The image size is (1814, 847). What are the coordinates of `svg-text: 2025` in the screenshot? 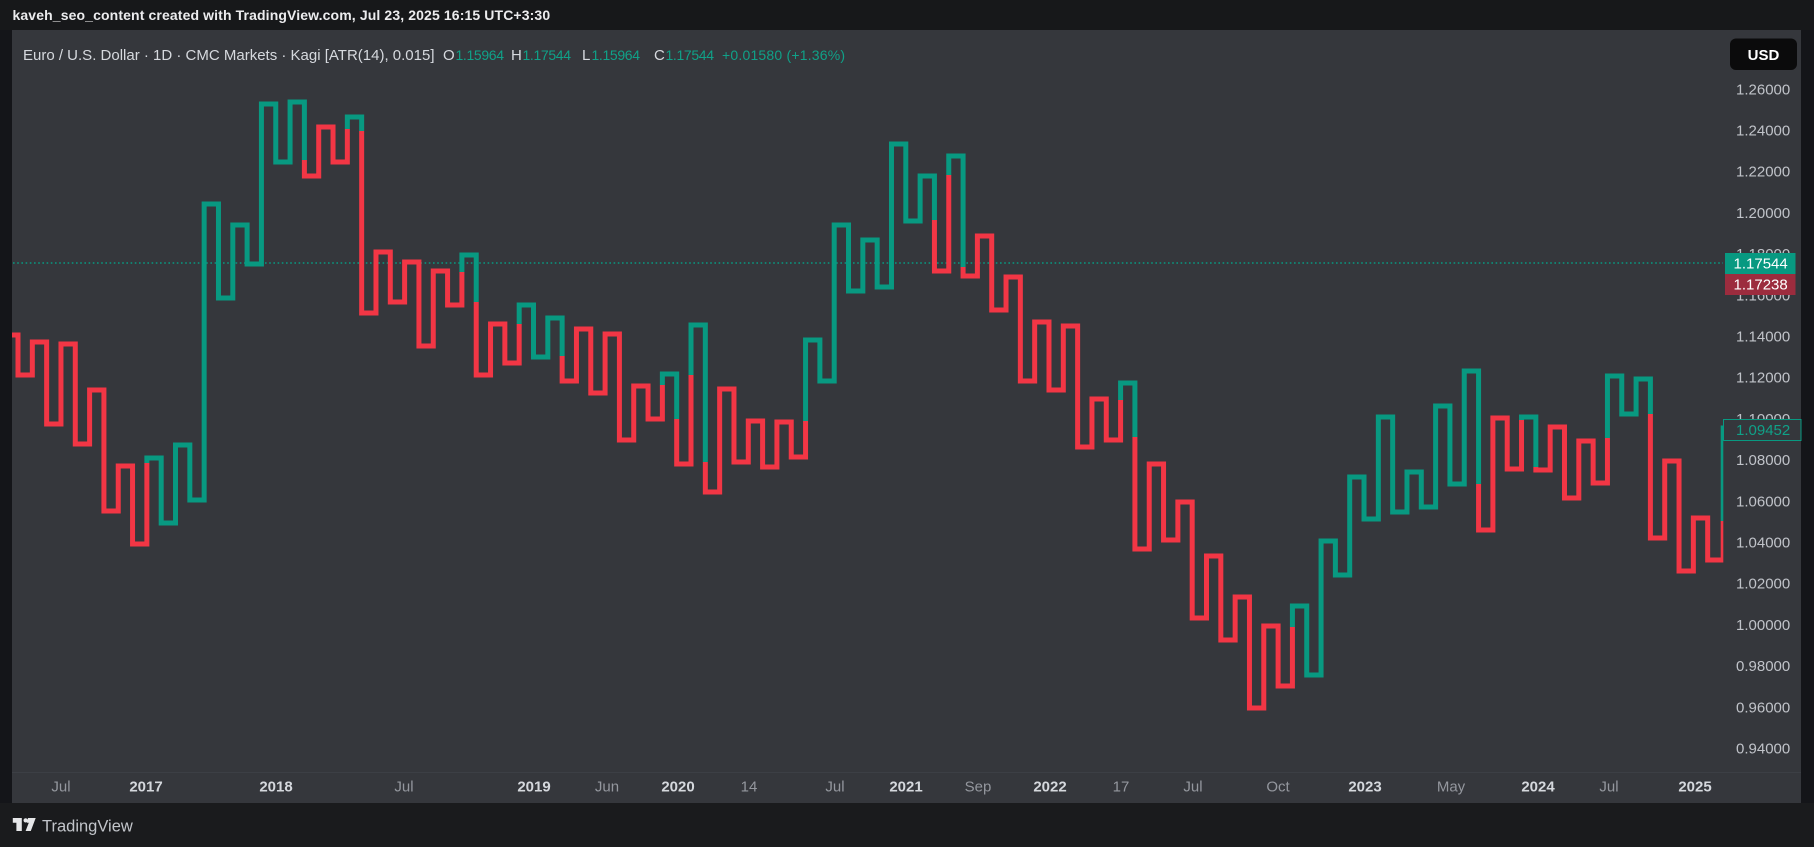 It's located at (1694, 787).